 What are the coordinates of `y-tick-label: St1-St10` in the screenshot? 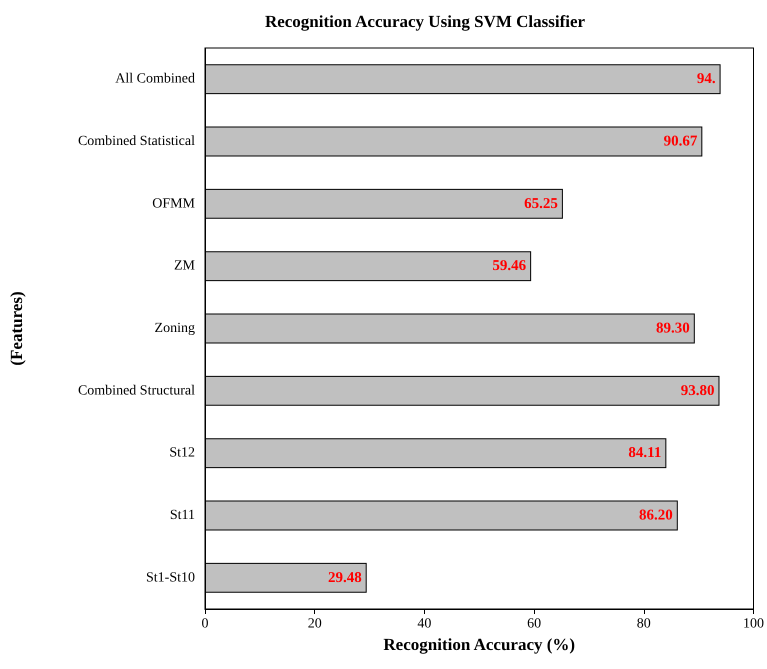 It's located at (170, 578).